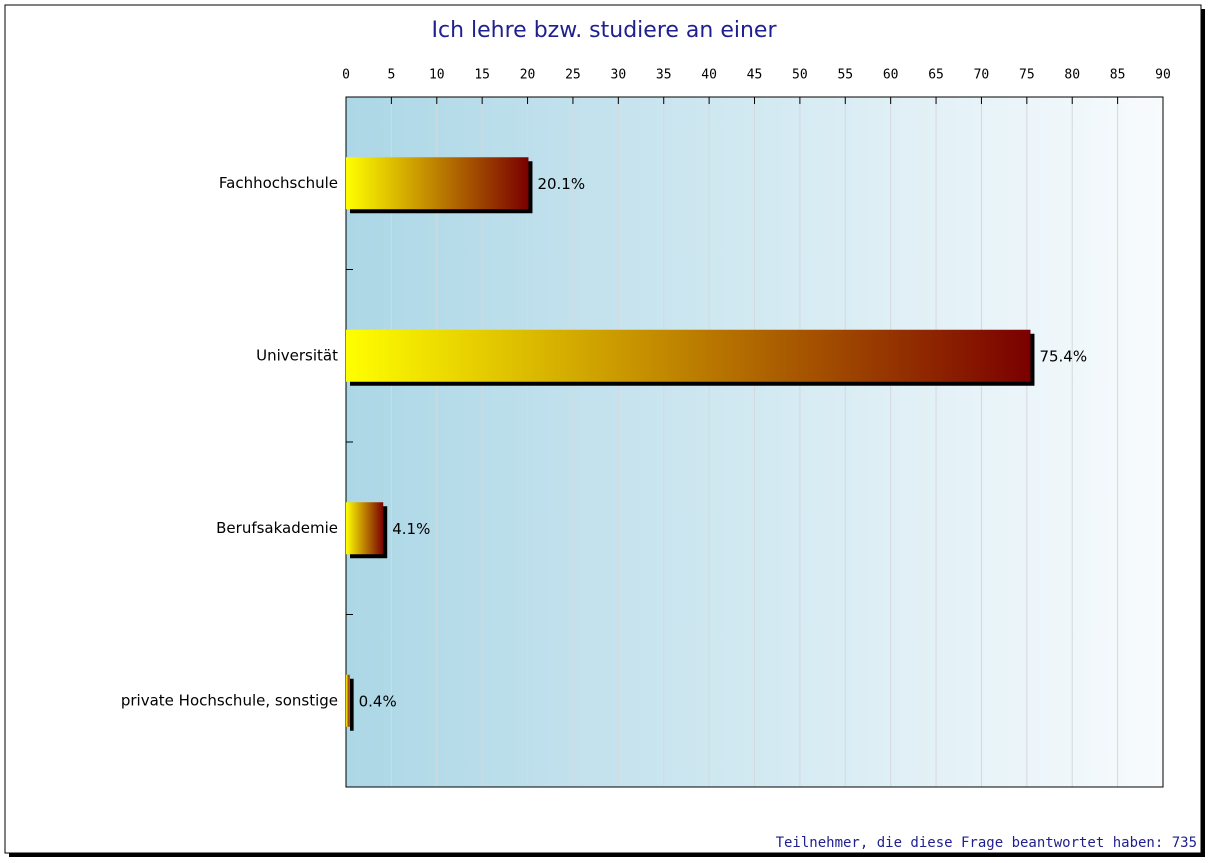  Describe the element at coordinates (561, 184) in the screenshot. I see `data-label: 20.1%` at that location.